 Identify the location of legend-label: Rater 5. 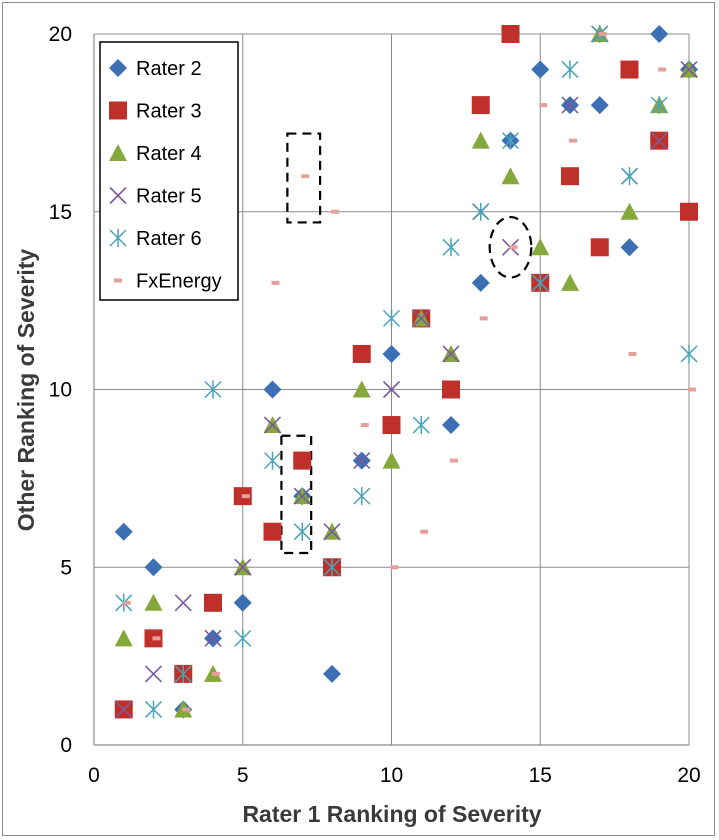
(169, 197).